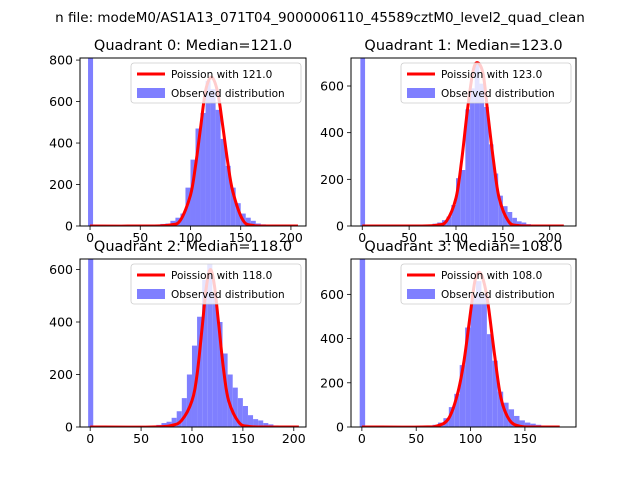 The width and height of the screenshot is (640, 480). What do you see at coordinates (221, 276) in the screenshot?
I see `legend-label-poisson: Poission with 118.0` at bounding box center [221, 276].